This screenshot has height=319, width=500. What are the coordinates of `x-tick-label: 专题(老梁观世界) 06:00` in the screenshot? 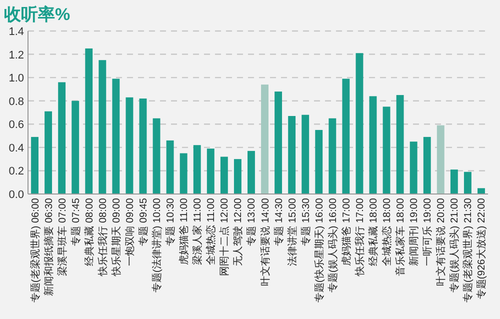 It's located at (35, 250).